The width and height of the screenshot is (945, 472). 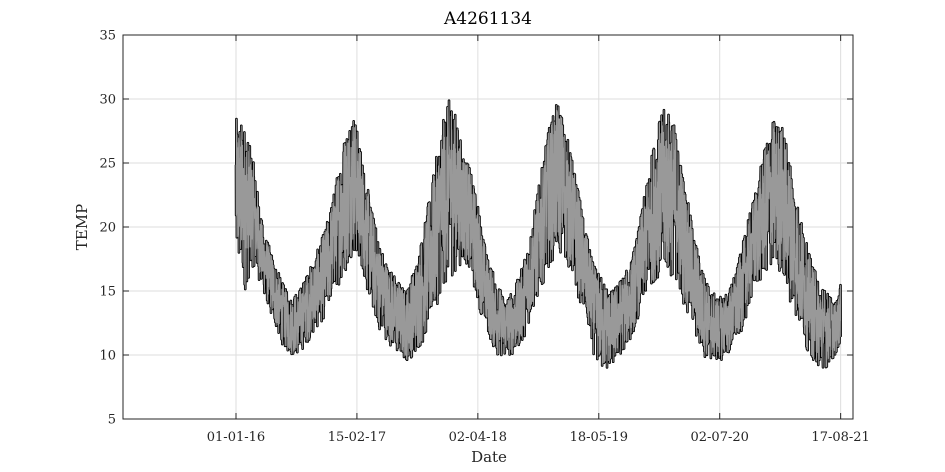 What do you see at coordinates (107, 164) in the screenshot?
I see `y-tick-label: 25` at bounding box center [107, 164].